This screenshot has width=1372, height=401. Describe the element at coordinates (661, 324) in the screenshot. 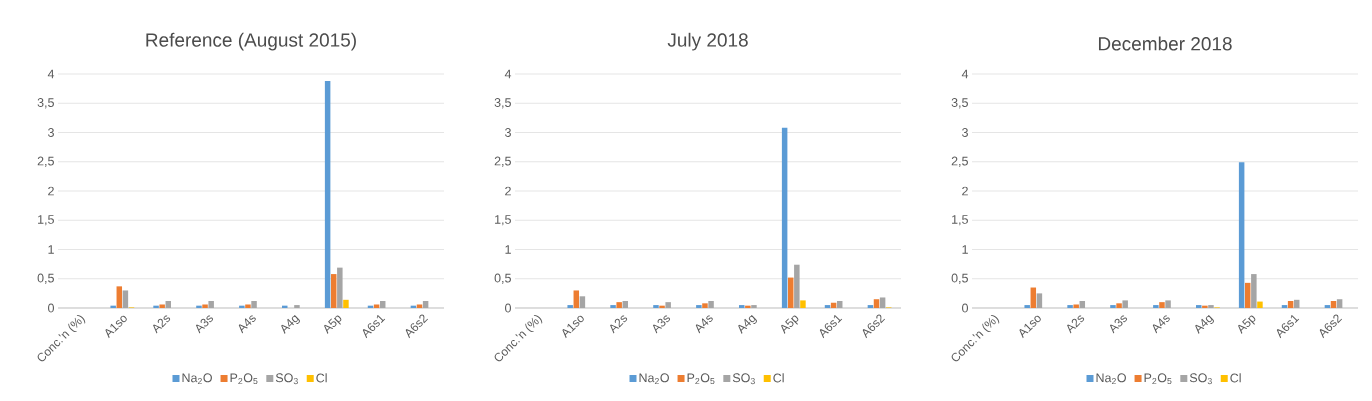

I see `x-tick-label: A3s` at that location.